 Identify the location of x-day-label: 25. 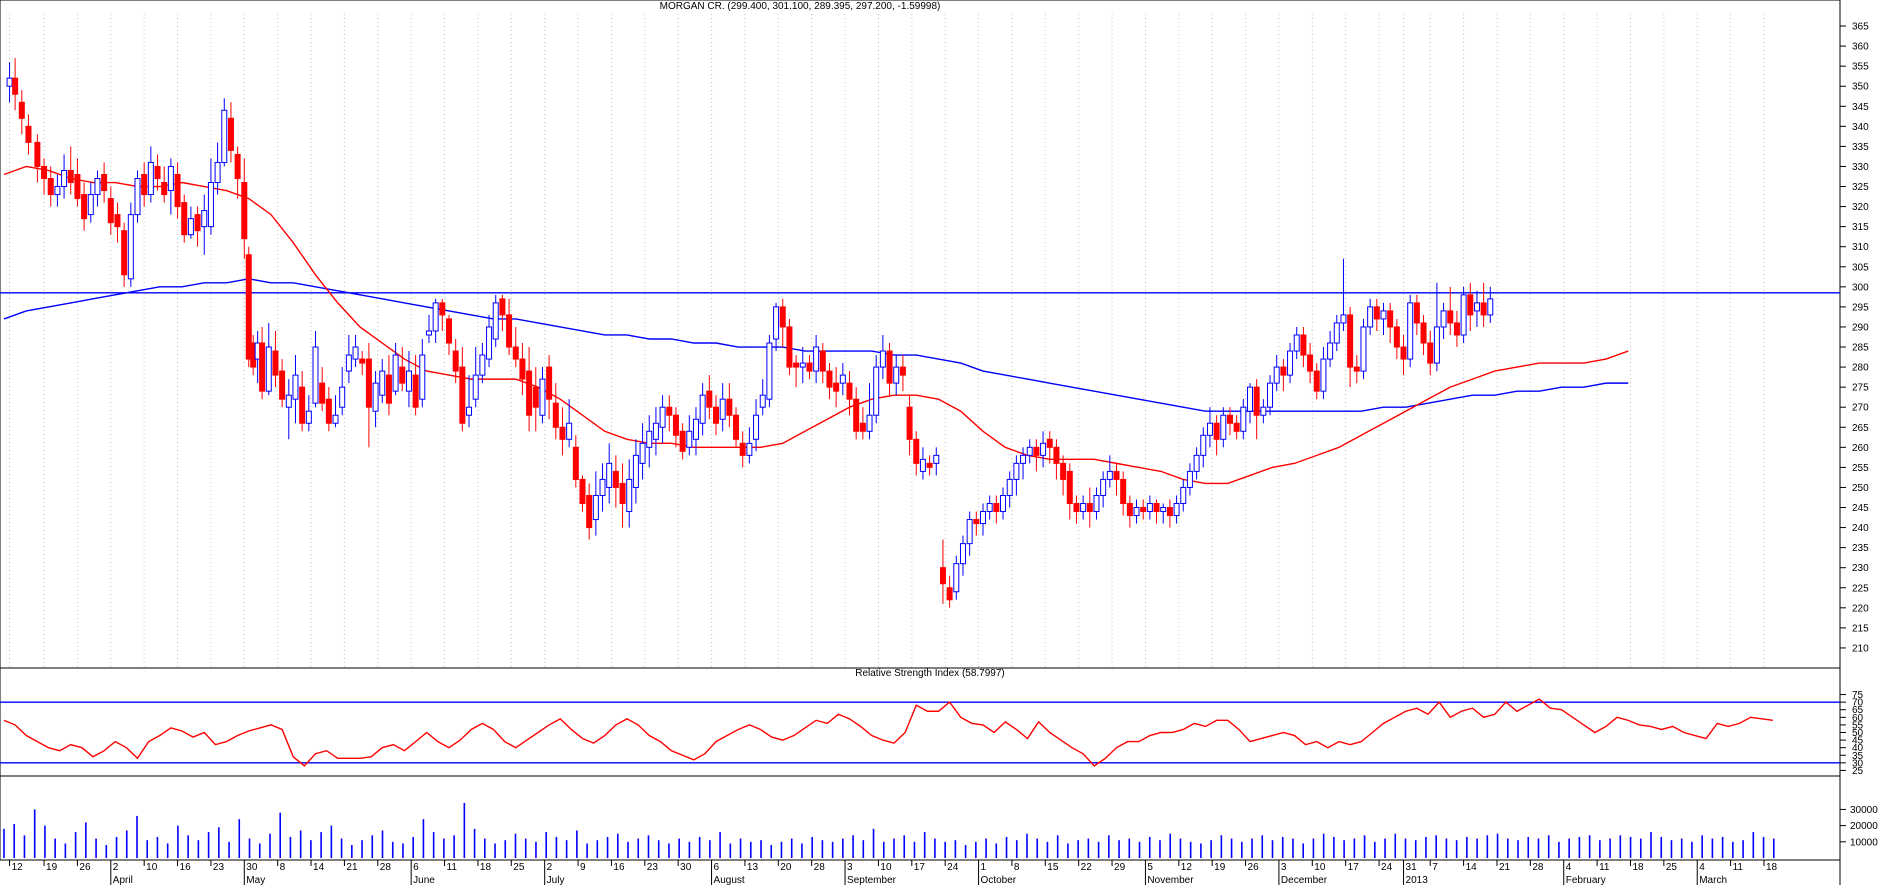
(519, 867).